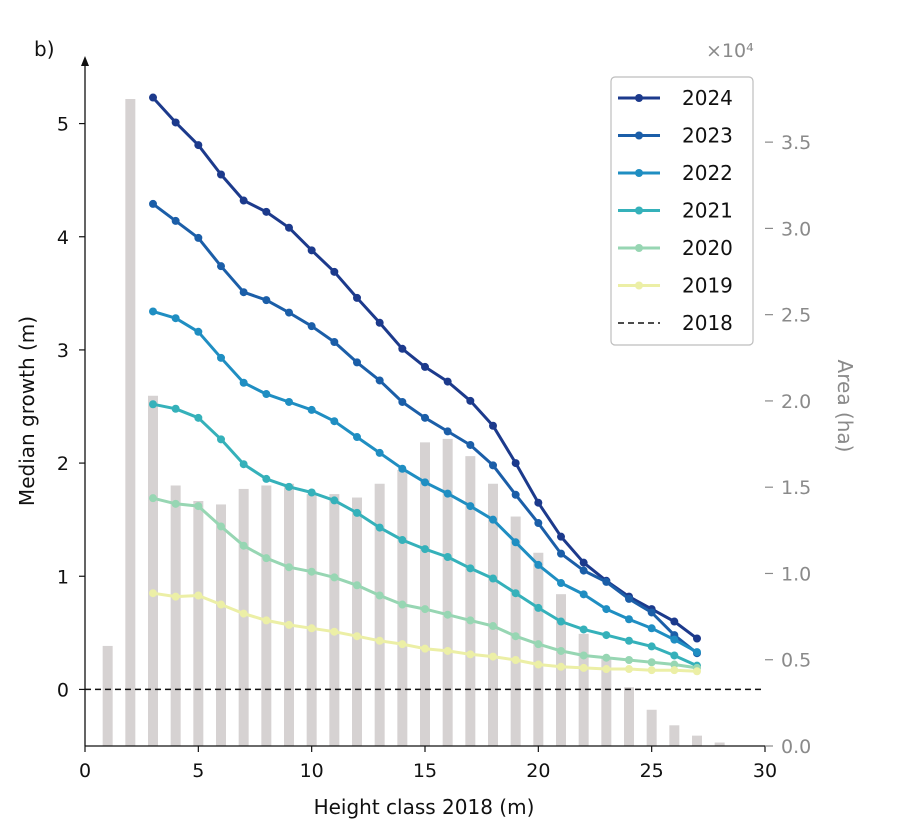 The width and height of the screenshot is (902, 835). Describe the element at coordinates (796, 316) in the screenshot. I see `y2-tick-label: 2.5` at that location.